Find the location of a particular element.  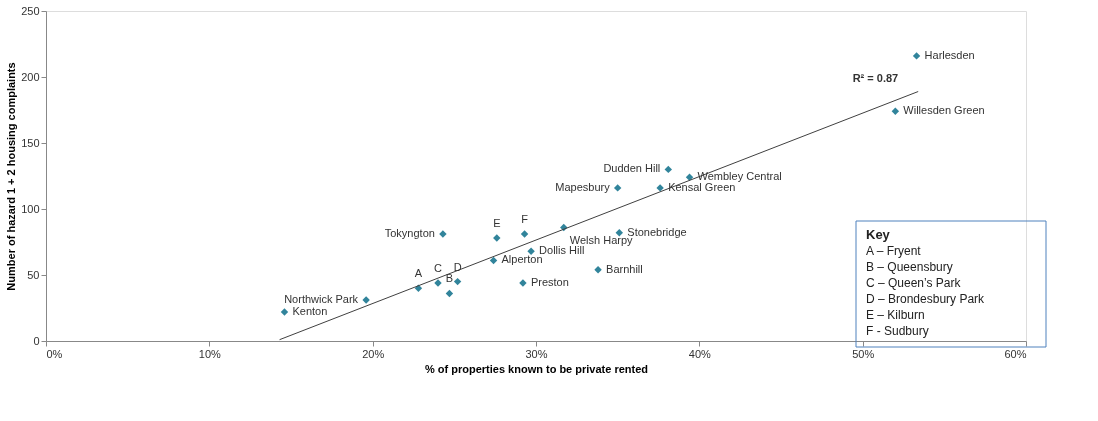

annotation: Key is located at coordinates (878, 234).